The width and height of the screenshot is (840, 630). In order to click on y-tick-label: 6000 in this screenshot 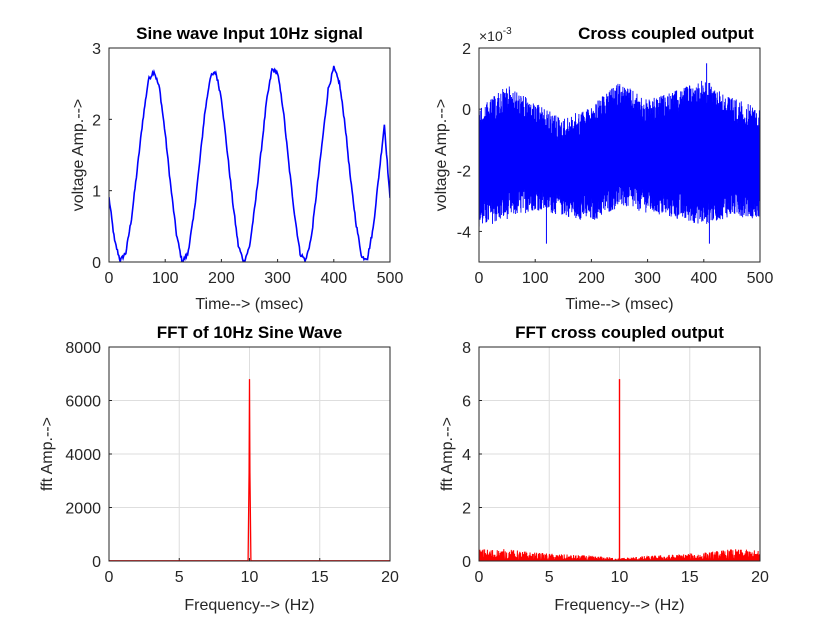, I will do `click(83, 402)`.